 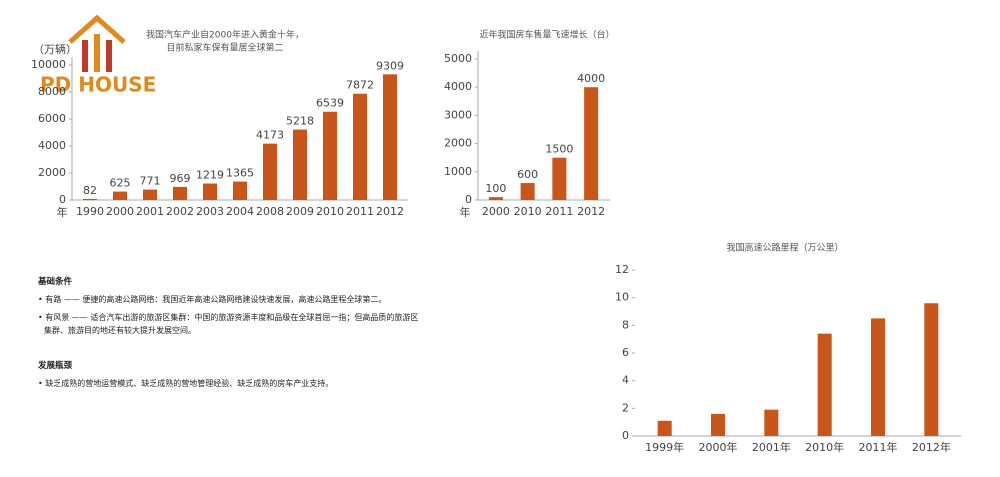 What do you see at coordinates (559, 149) in the screenshot?
I see `data-label: 1500` at bounding box center [559, 149].